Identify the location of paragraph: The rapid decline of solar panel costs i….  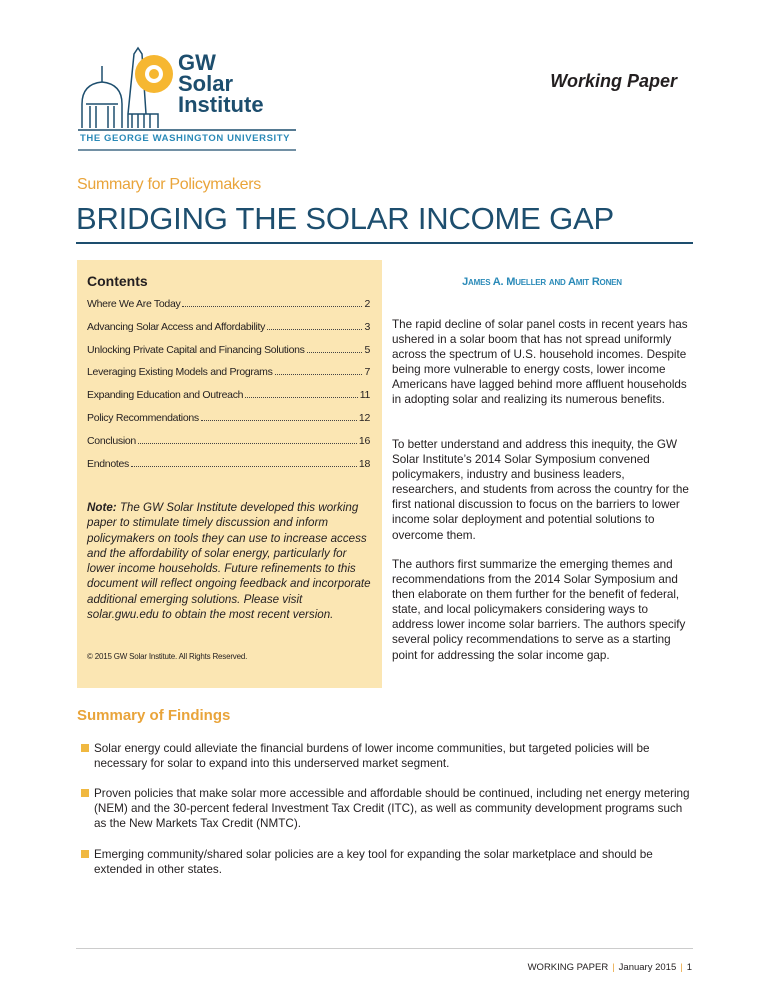
(540, 362).